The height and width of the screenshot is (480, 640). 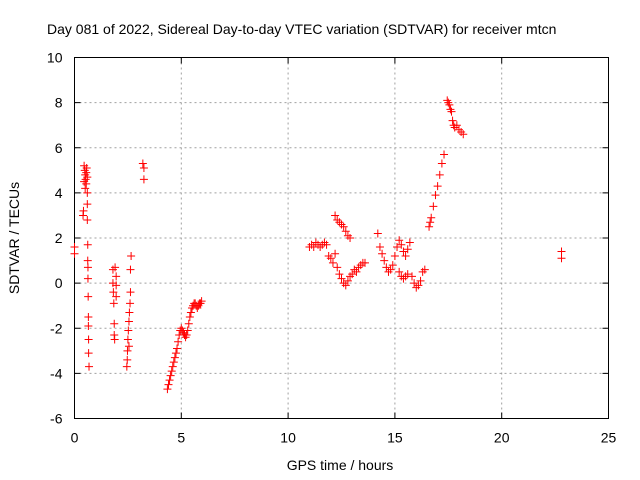 What do you see at coordinates (75, 438) in the screenshot?
I see `x-tick-label: 0` at bounding box center [75, 438].